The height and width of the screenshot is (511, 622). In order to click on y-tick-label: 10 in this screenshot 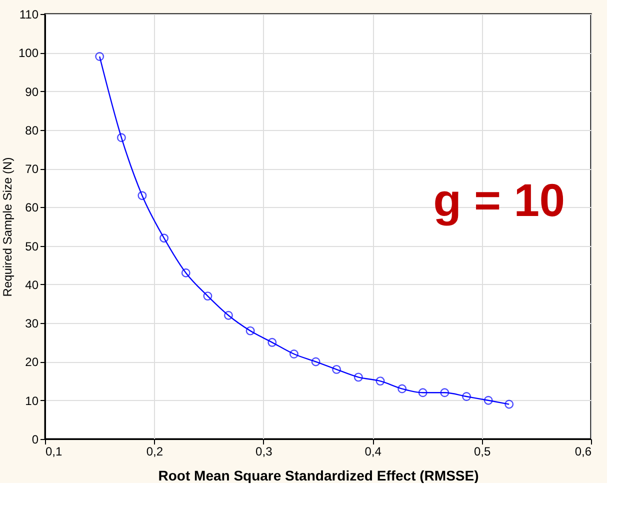, I will do `click(32, 401)`.